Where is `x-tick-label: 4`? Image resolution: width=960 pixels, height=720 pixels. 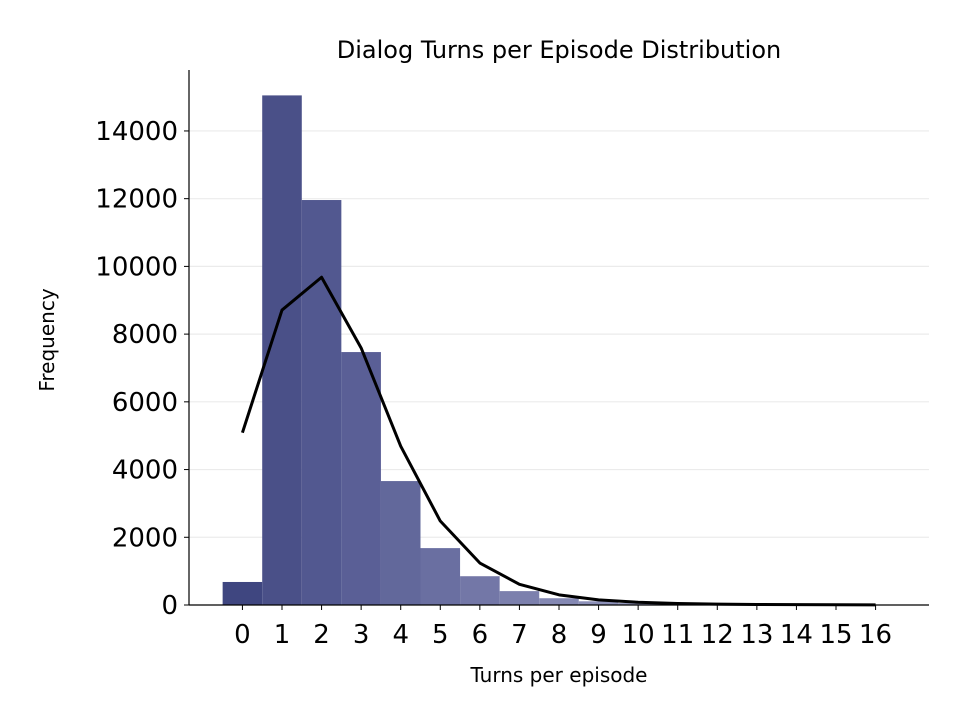
x-tick-label: 4 is located at coordinates (400, 635).